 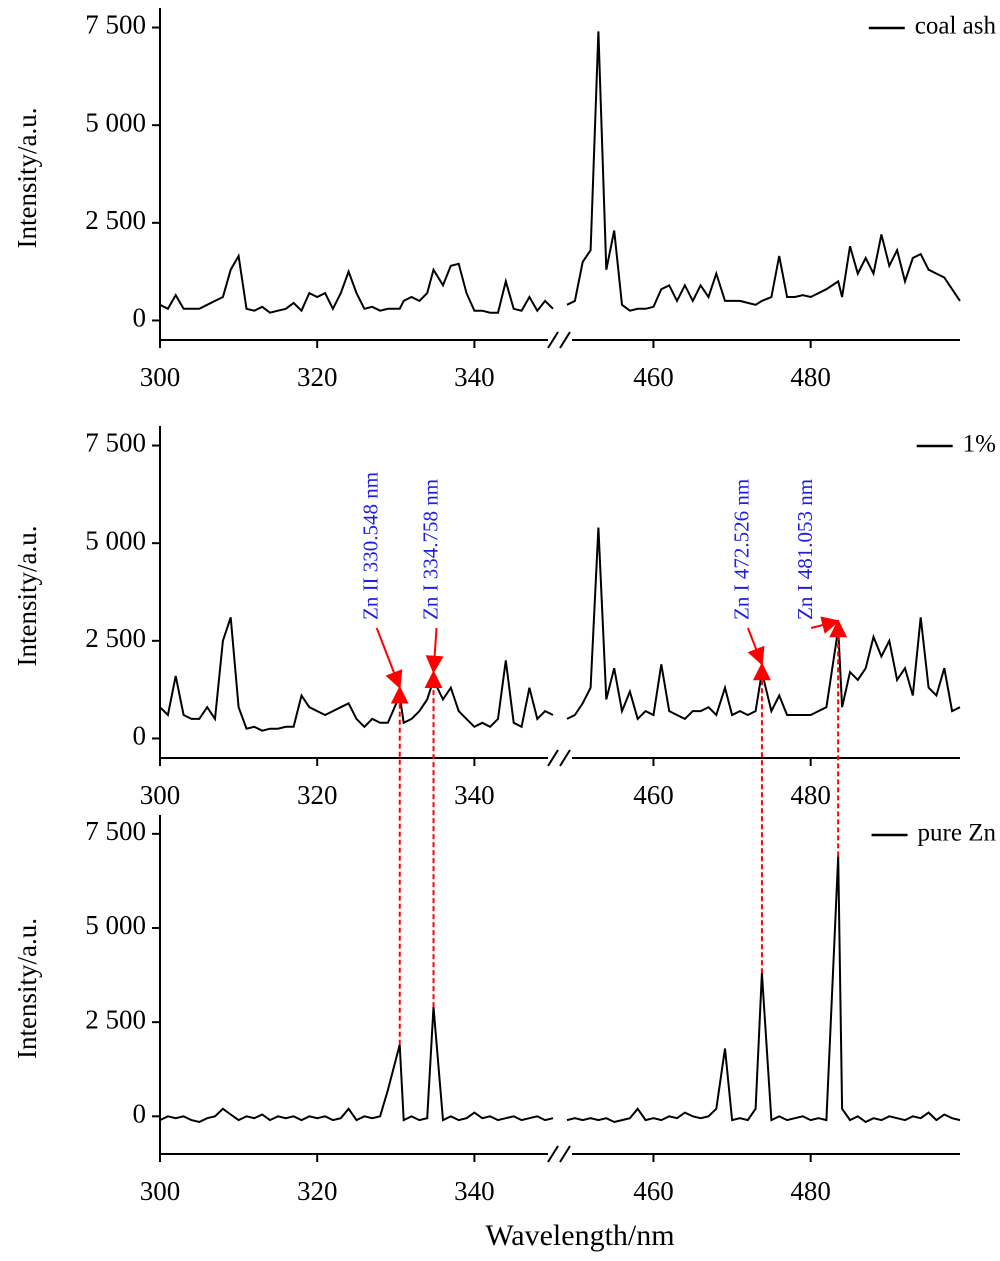 I want to click on x-axis-label: Wavelength/nm, so click(x=579, y=1235).